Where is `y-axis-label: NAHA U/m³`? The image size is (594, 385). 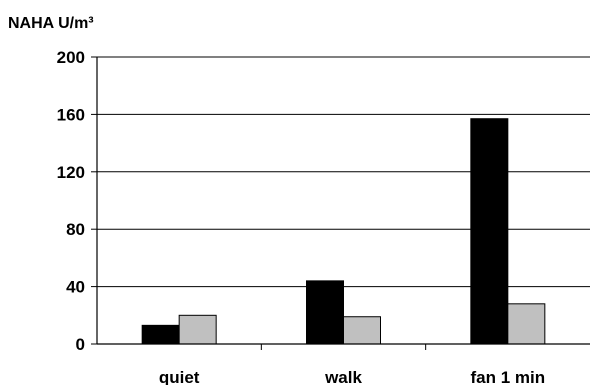 y-axis-label: NAHA U/m³ is located at coordinates (51, 23).